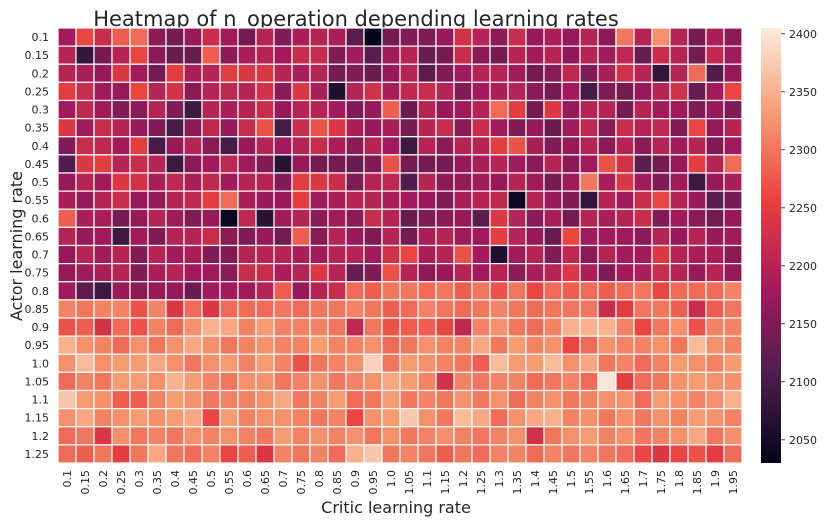 This screenshot has height=528, width=837. Describe the element at coordinates (37, 381) in the screenshot. I see `y-tick-label: 1.05` at that location.